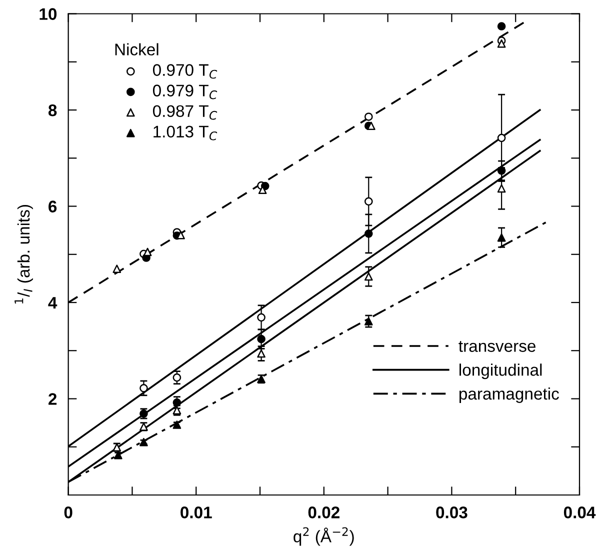 The width and height of the screenshot is (610, 550). Describe the element at coordinates (185, 92) in the screenshot. I see `legend-label: 0.979 T$_{C}$` at that location.